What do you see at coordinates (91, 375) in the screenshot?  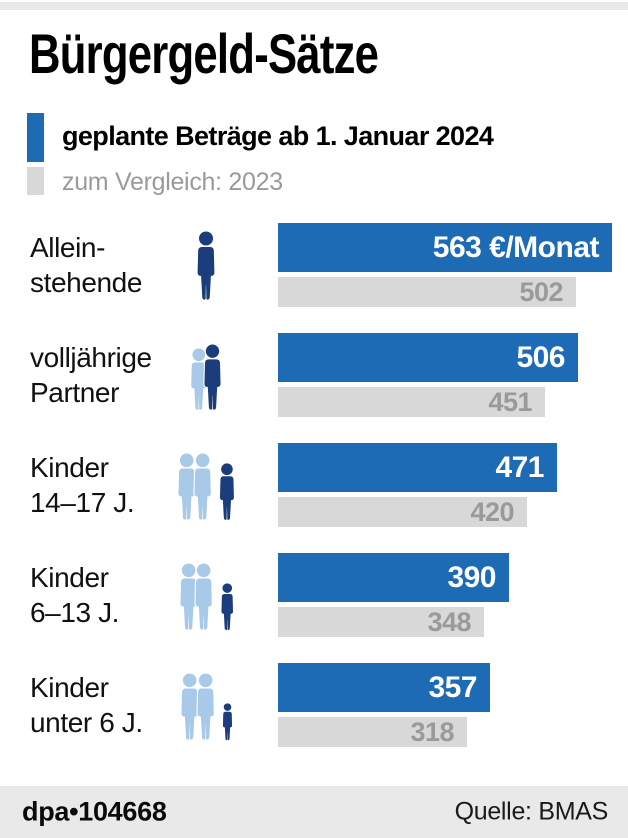 I see `row-label: volljährige Partner` at bounding box center [91, 375].